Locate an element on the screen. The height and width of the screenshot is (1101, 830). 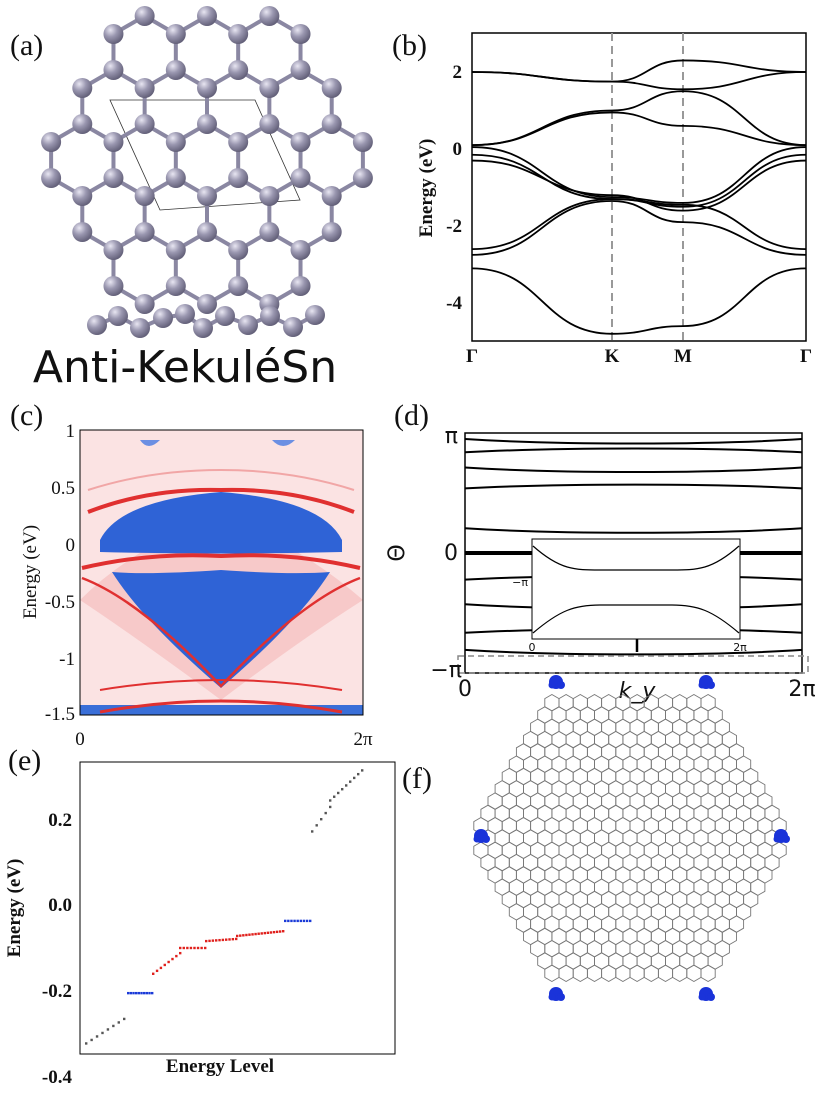
panel-d-ylabel: Θ is located at coordinates (397, 552).